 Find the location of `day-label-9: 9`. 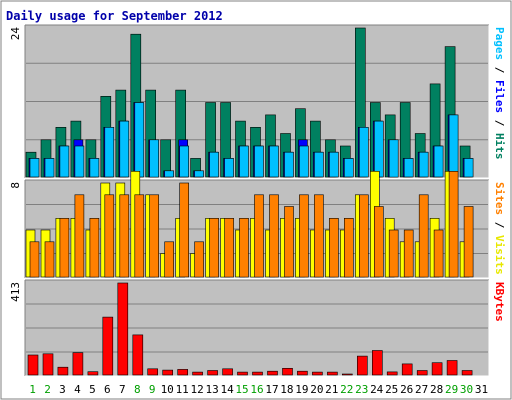

day-label-9: 9 is located at coordinates (152, 389).